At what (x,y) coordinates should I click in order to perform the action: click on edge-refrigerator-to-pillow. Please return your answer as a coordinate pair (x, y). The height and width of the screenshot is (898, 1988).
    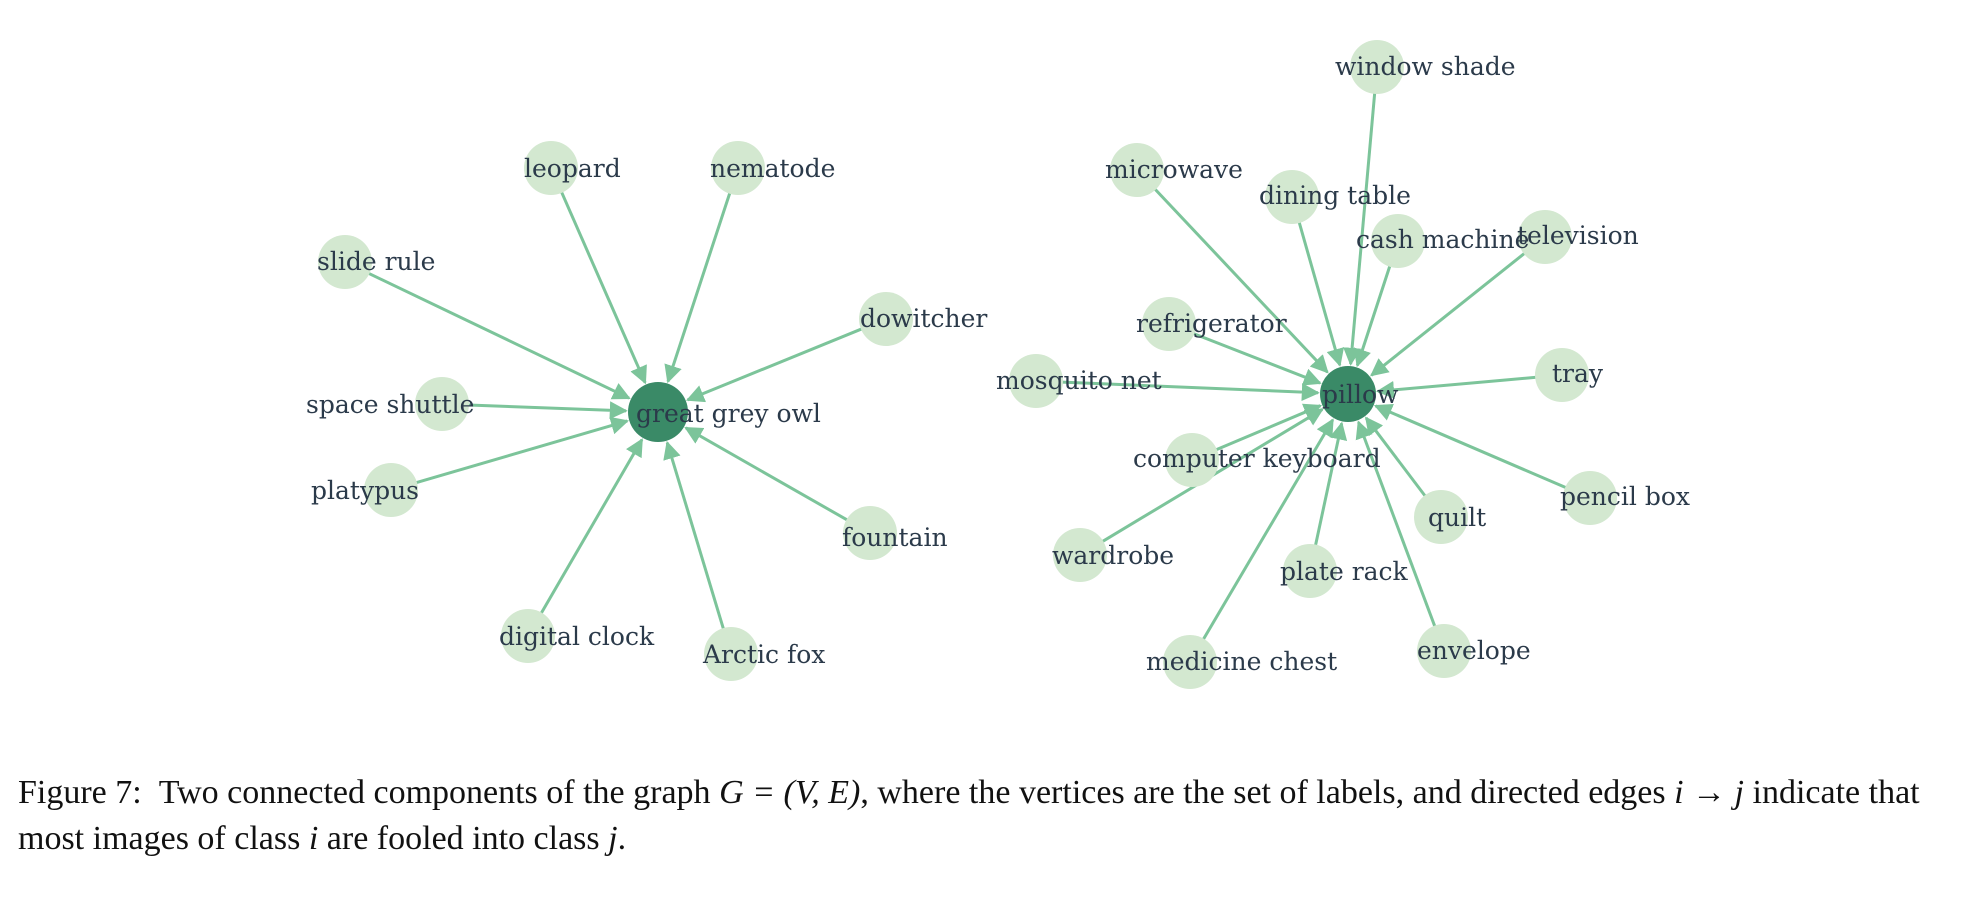
    Looking at the image, I should click on (1255, 358).